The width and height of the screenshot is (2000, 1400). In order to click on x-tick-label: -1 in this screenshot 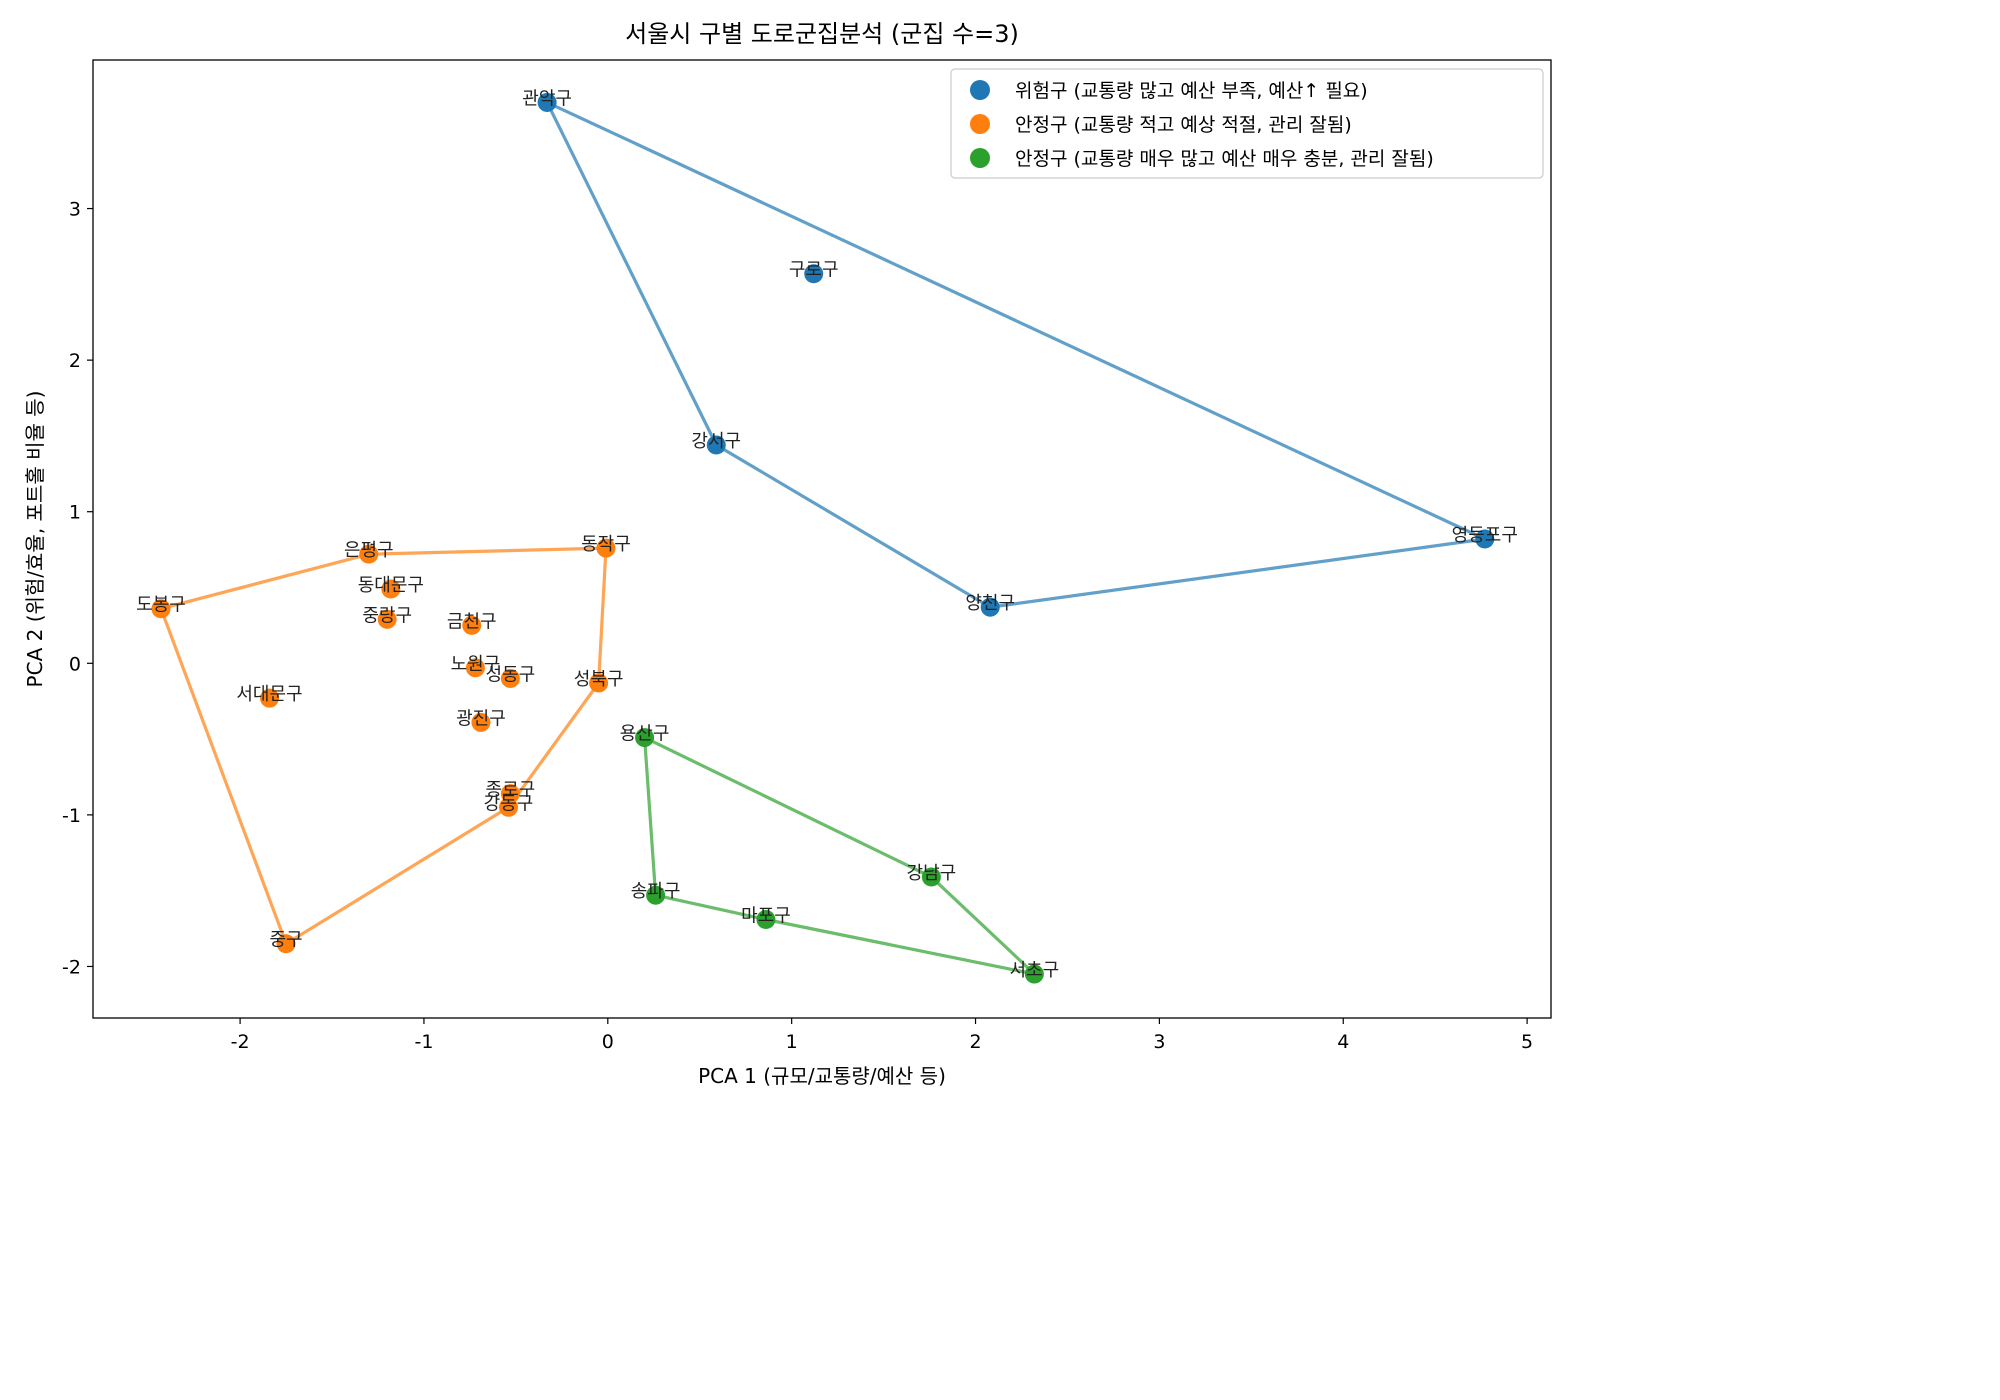, I will do `click(423, 1042)`.